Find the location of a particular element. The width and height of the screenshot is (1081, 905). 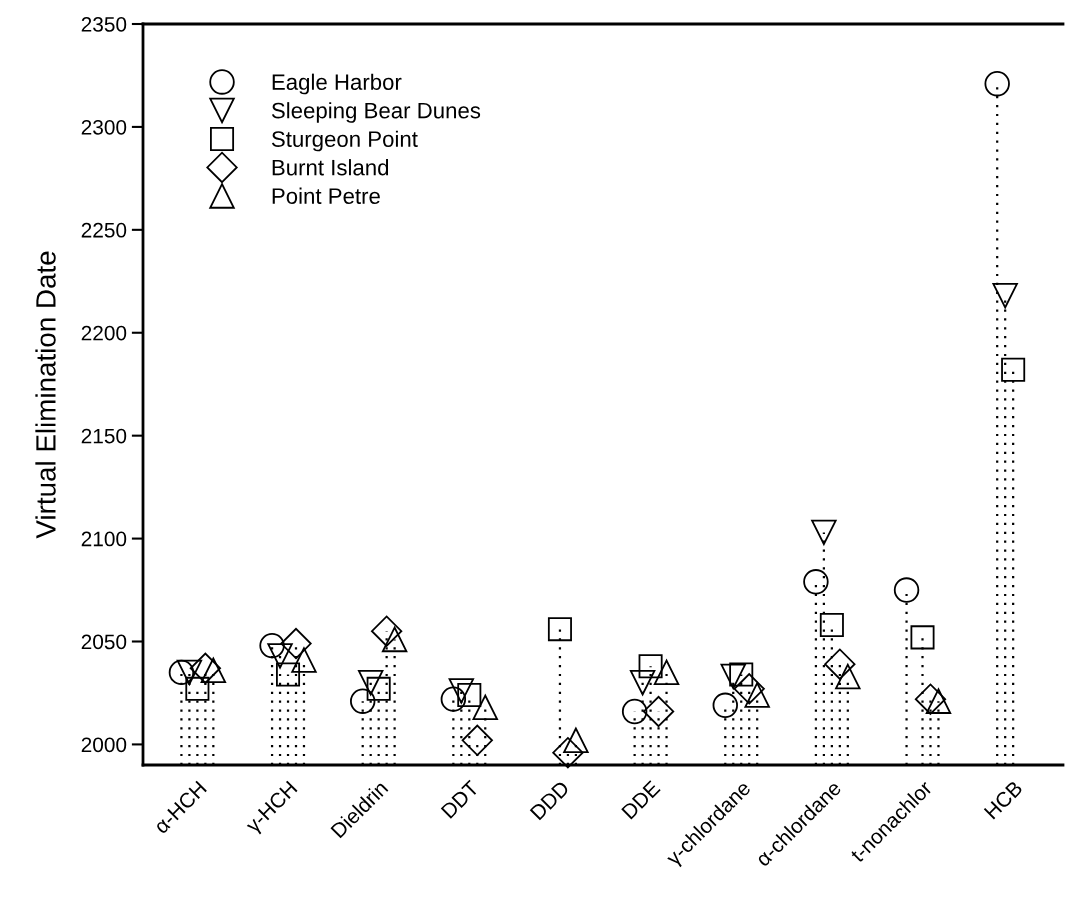

y-tick-label: 2000 is located at coordinates (104, 745).